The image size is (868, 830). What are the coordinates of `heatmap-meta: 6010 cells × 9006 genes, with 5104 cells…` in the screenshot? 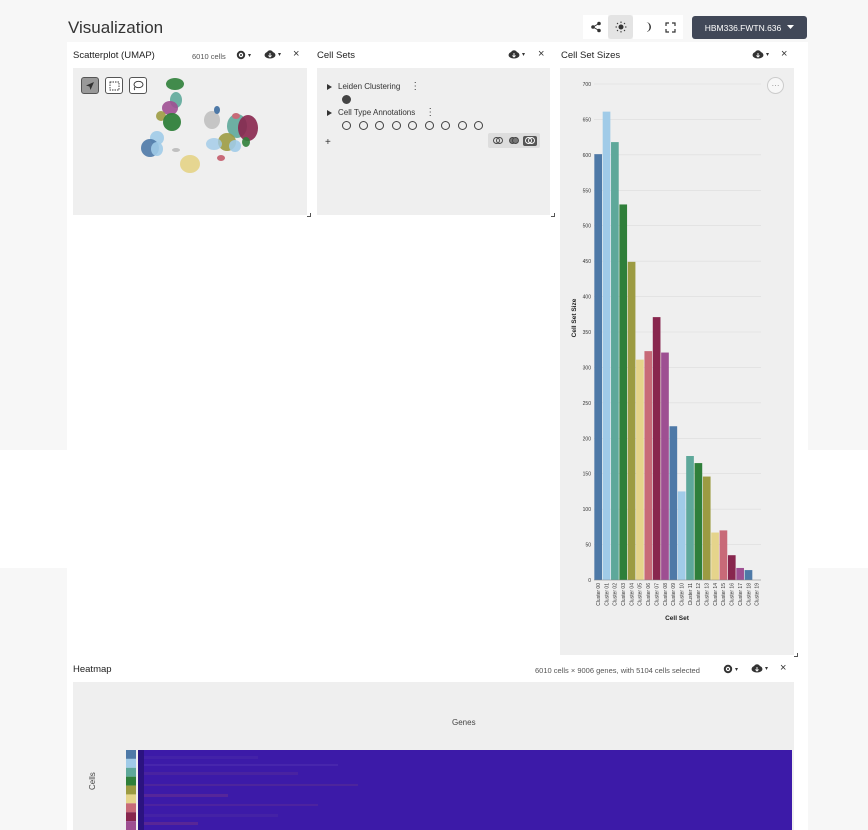 It's located at (617, 670).